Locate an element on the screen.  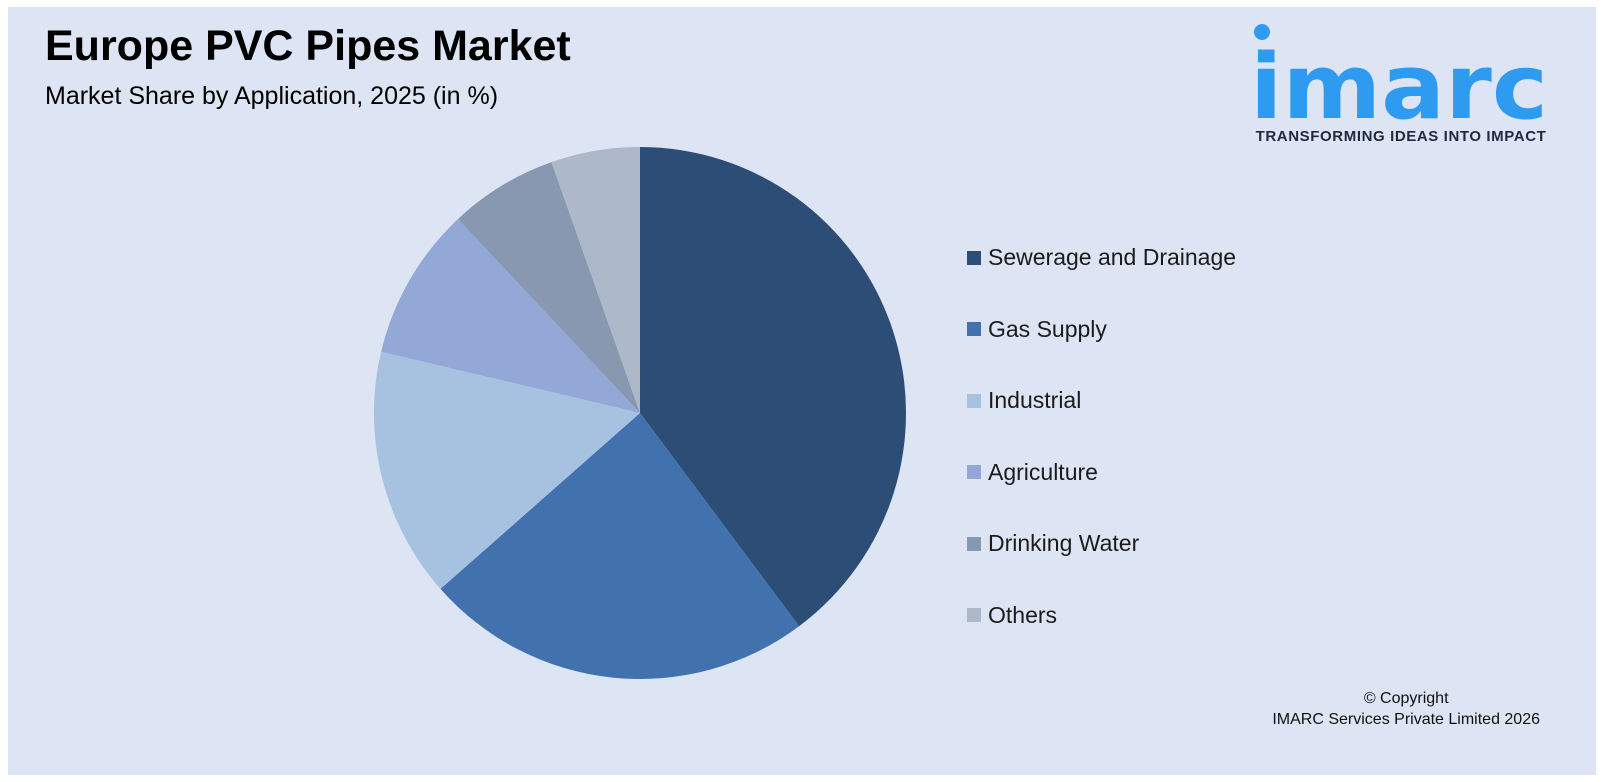
legend-item-agriculture: Agriculture is located at coordinates (1101, 473).